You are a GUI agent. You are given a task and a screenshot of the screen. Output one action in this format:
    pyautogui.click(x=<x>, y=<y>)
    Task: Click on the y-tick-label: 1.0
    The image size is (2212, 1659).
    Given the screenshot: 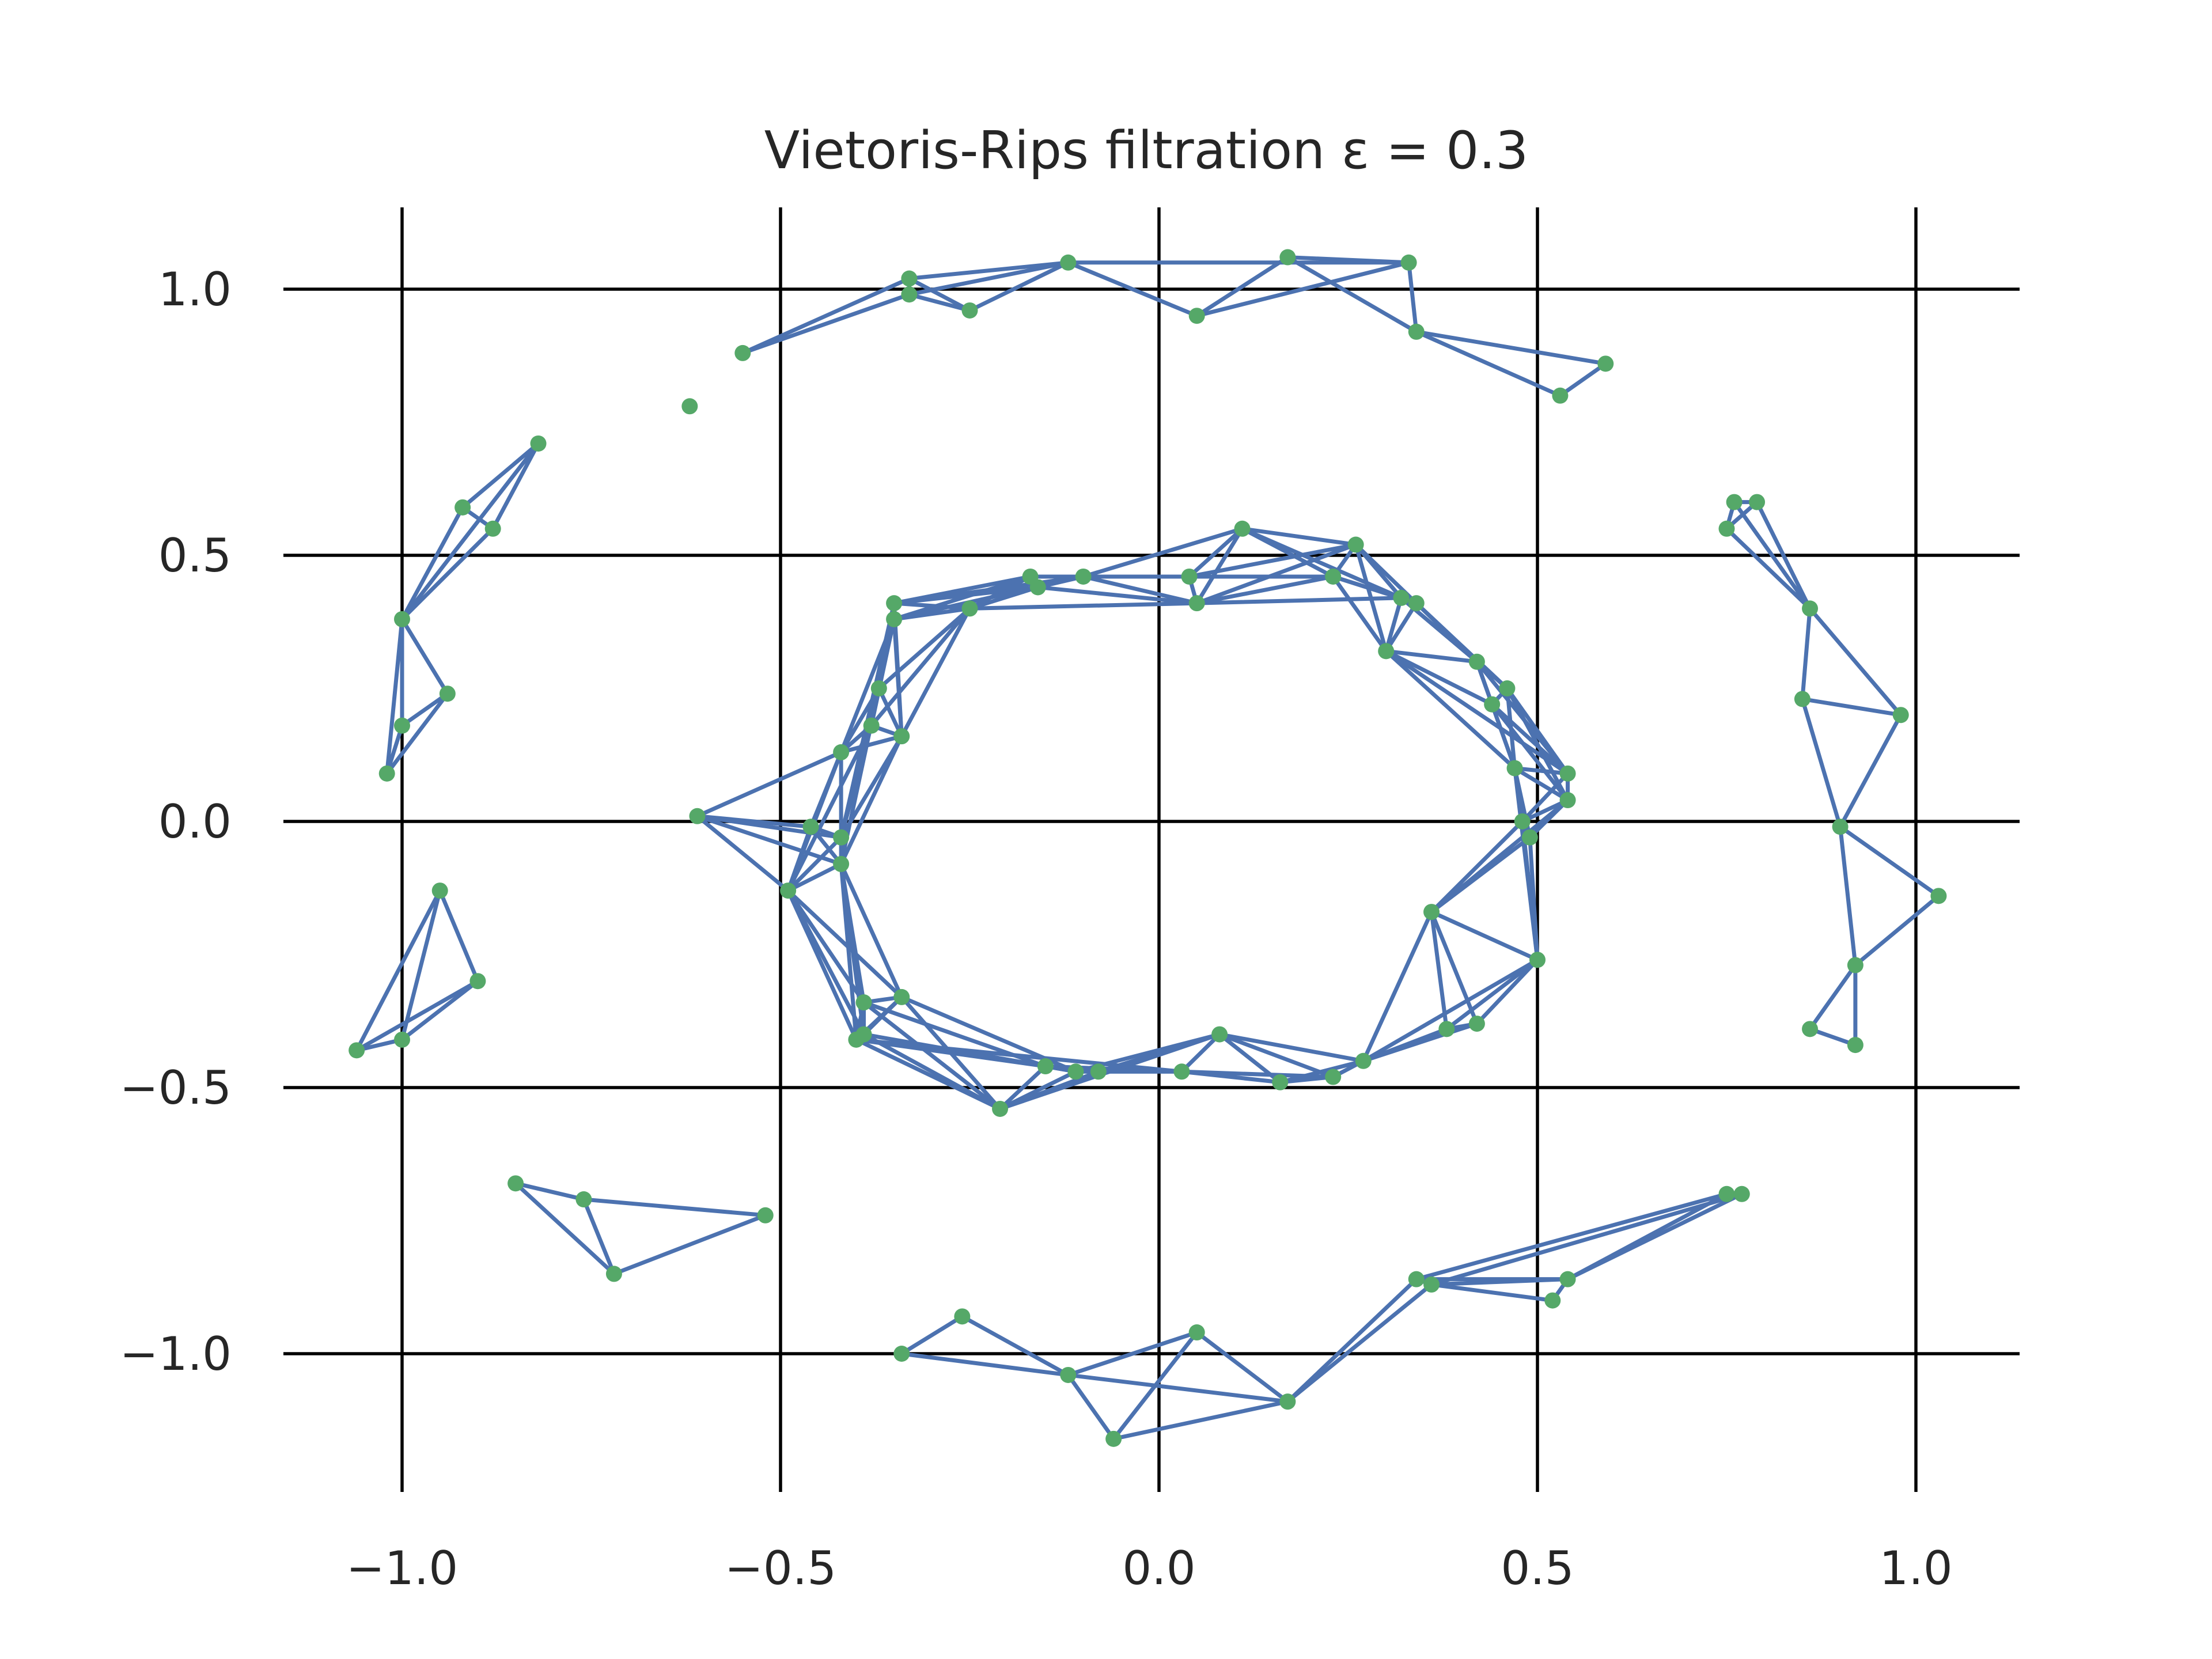 What is the action you would take?
    pyautogui.click(x=195, y=289)
    